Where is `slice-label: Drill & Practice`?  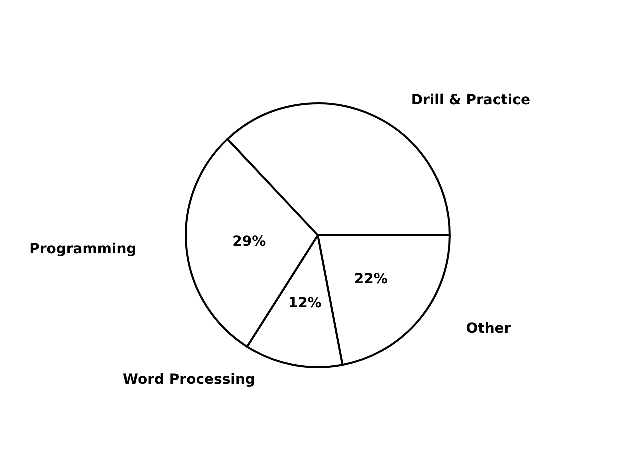 slice-label: Drill & Practice is located at coordinates (470, 100).